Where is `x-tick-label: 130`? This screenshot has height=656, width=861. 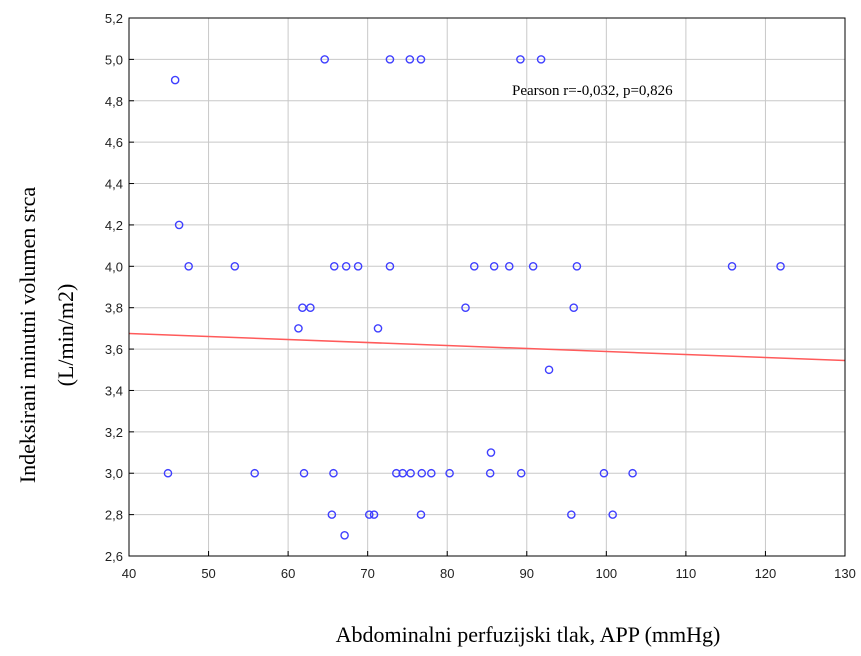 x-tick-label: 130 is located at coordinates (845, 573).